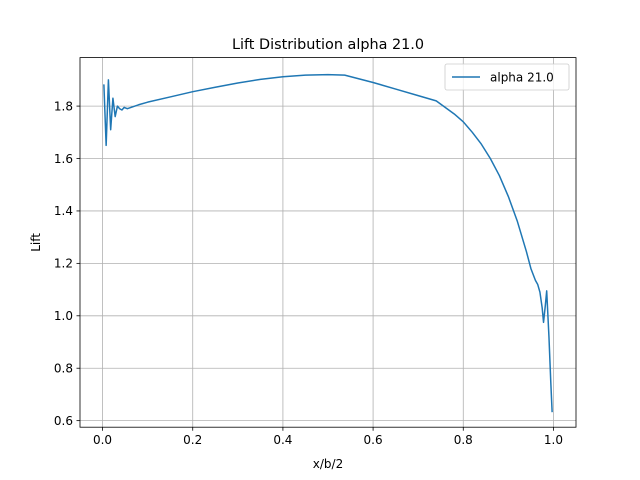 The width and height of the screenshot is (640, 480). What do you see at coordinates (328, 464) in the screenshot?
I see `x-axis-label: x/b/2` at bounding box center [328, 464].